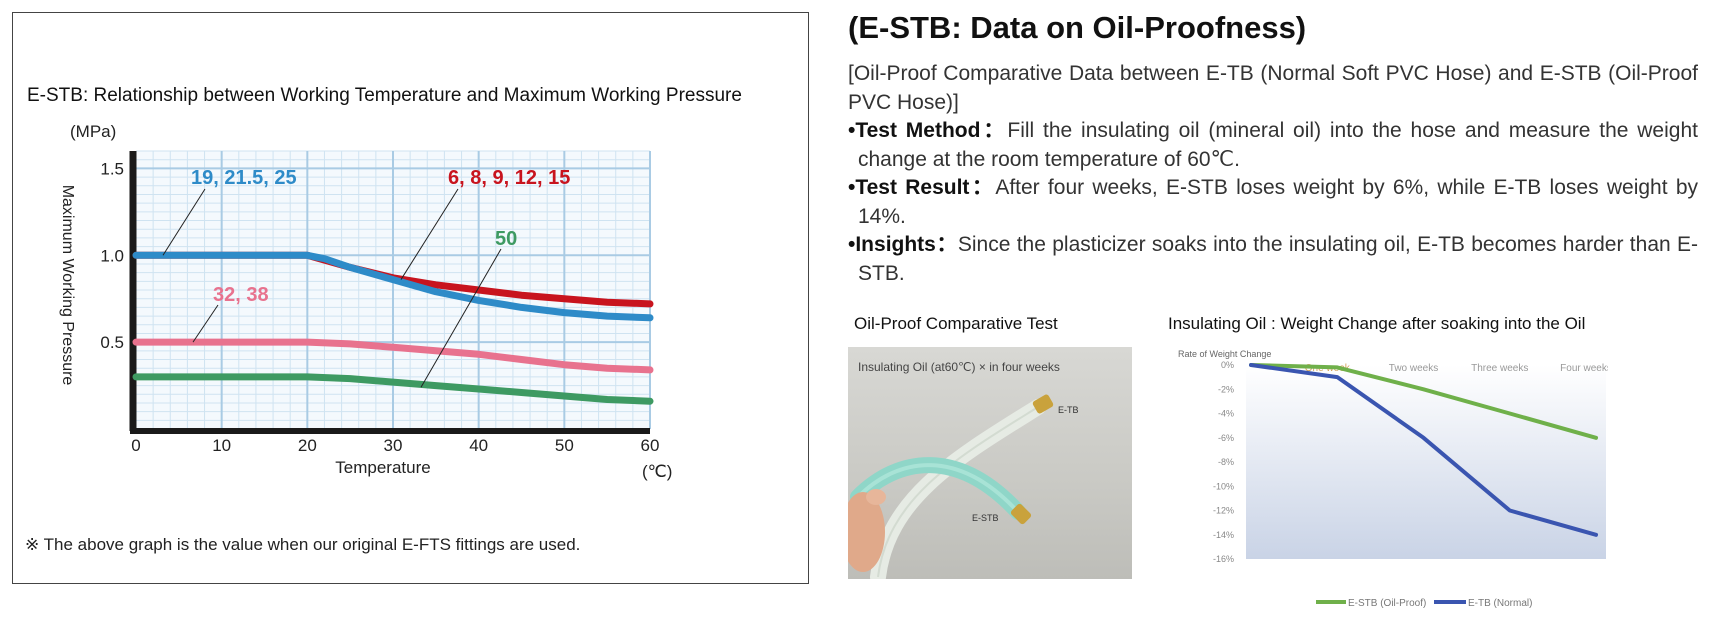 The width and height of the screenshot is (1711, 617). What do you see at coordinates (1584, 368) in the screenshot?
I see `x-category-label: Four weeks` at bounding box center [1584, 368].